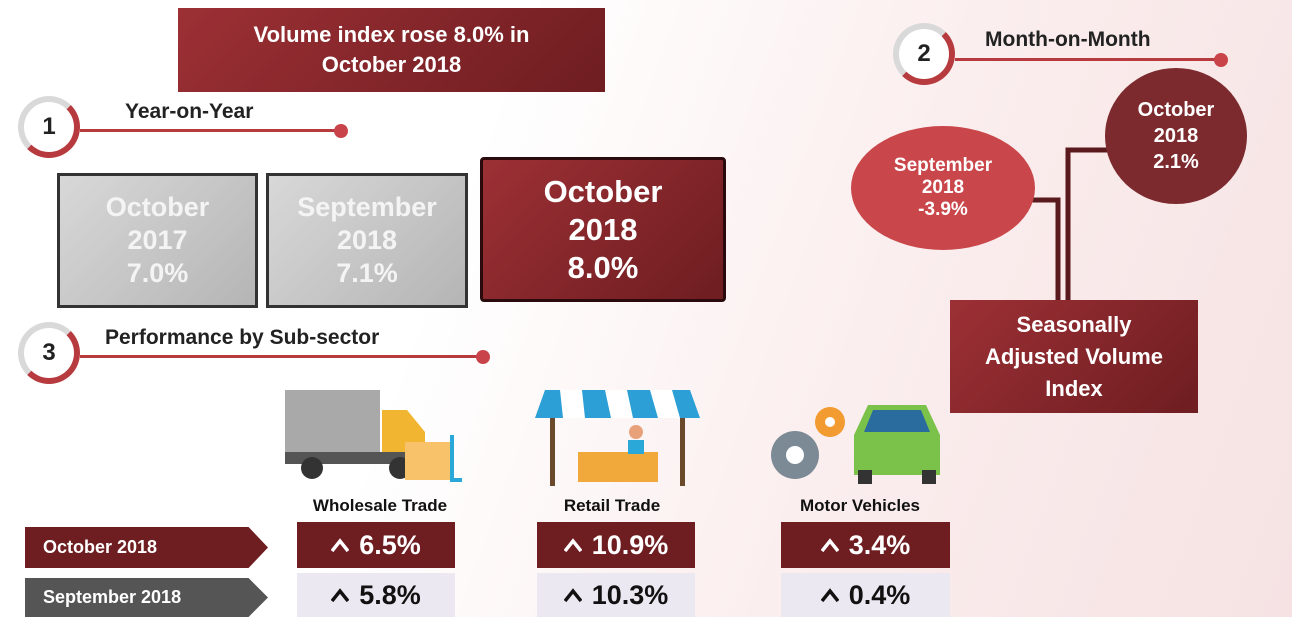  I want to click on value-box: 0.4%, so click(865, 595).